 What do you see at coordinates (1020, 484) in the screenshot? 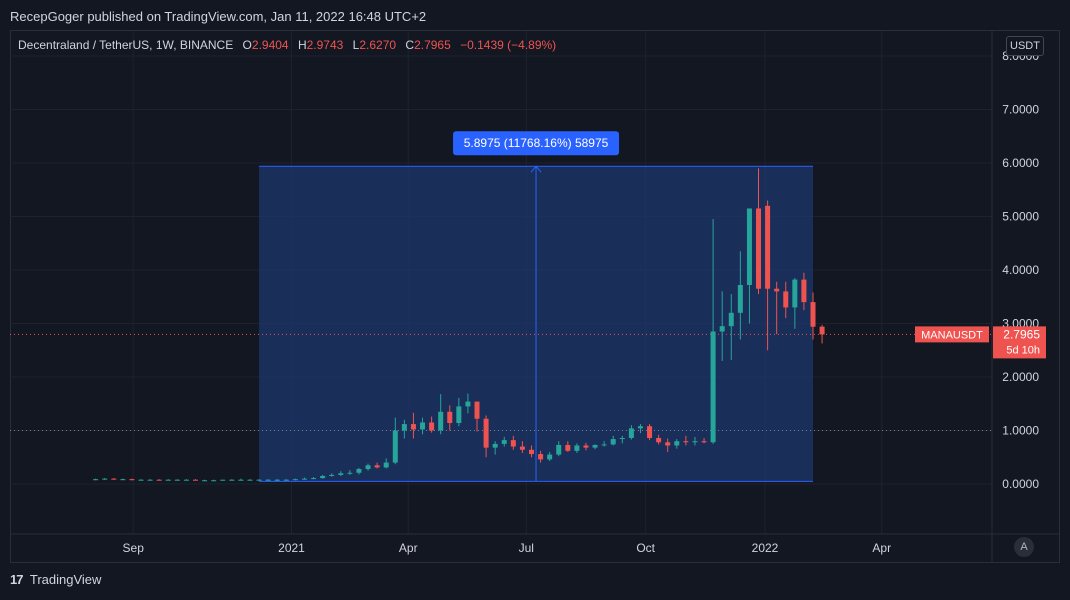
I see `y-tick-label: 0.0000` at bounding box center [1020, 484].